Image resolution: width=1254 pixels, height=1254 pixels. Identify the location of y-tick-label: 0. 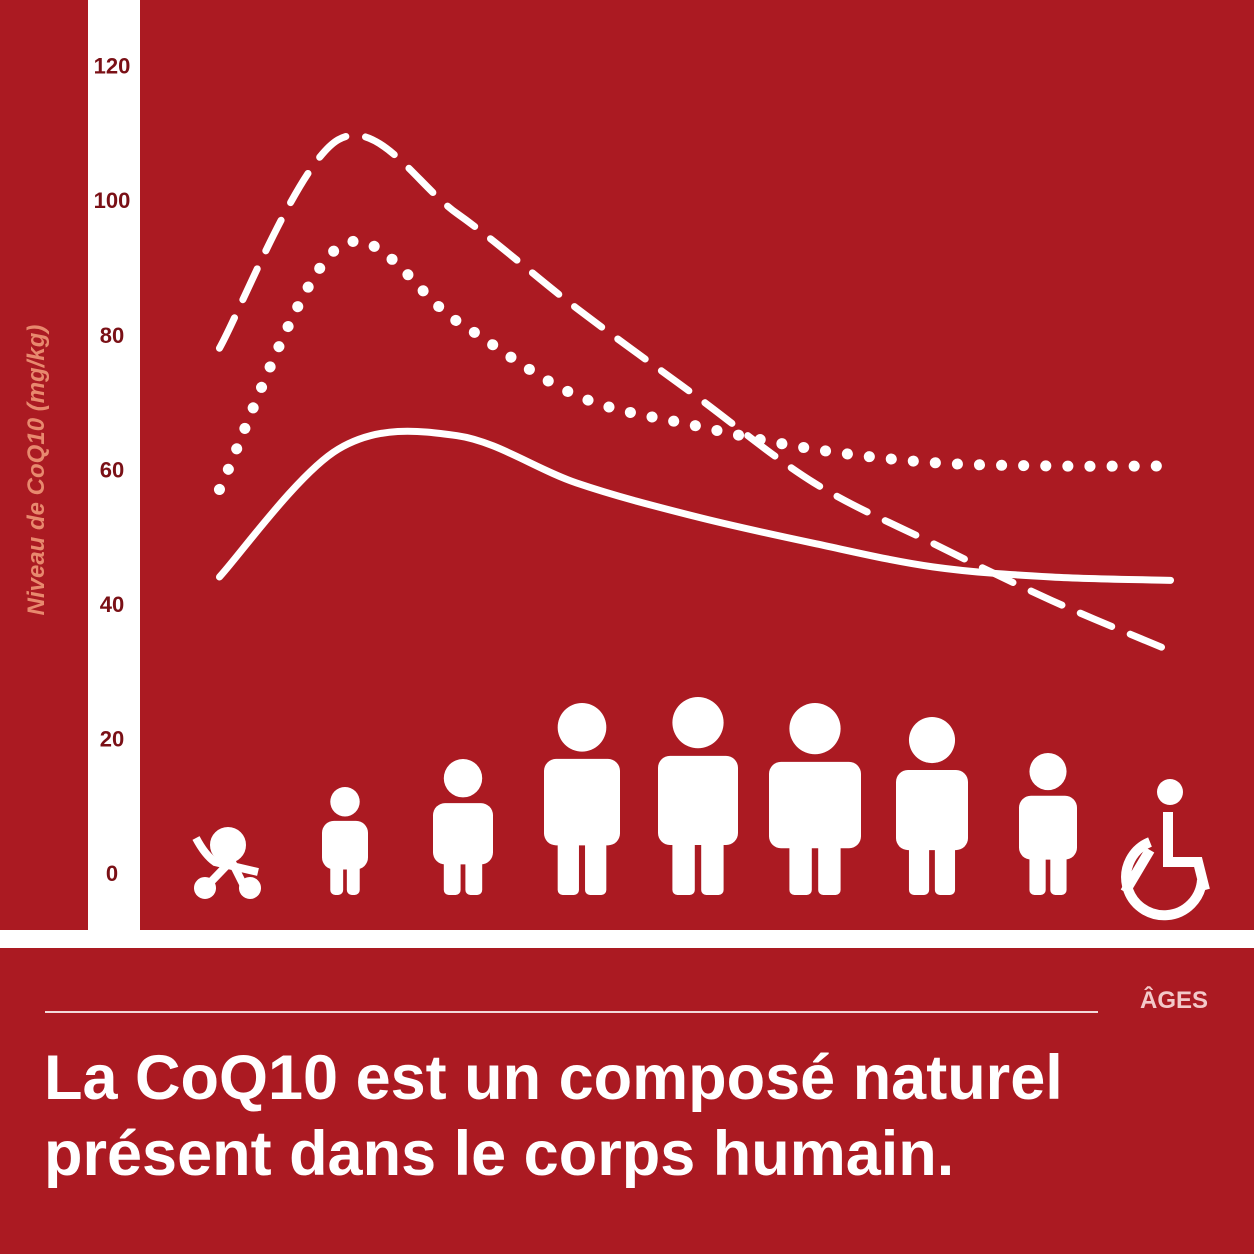
(112, 873).